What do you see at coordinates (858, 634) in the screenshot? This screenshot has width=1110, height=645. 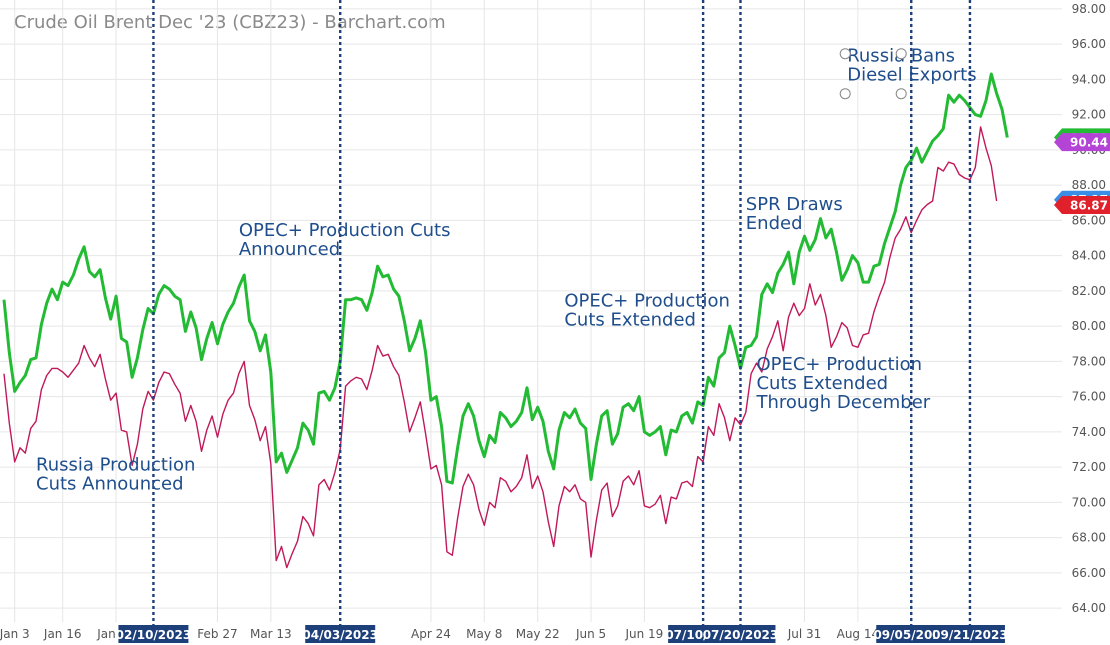 I see `x-tick-label: Aug 14` at bounding box center [858, 634].